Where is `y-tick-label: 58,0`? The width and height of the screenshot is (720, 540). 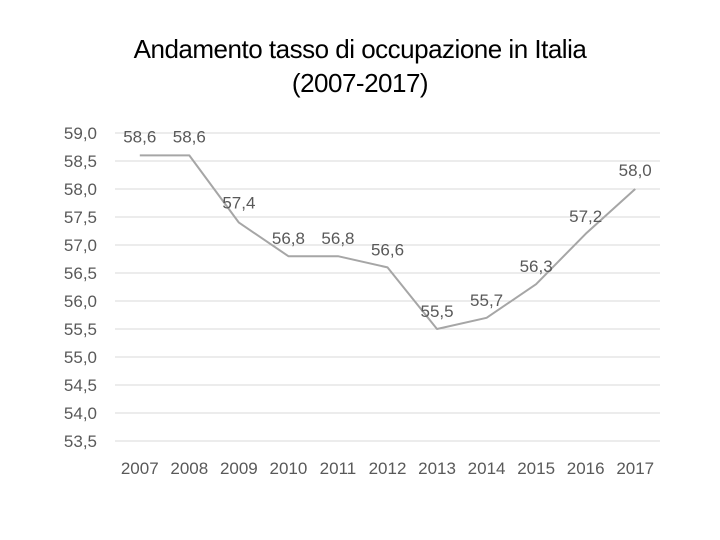
y-tick-label: 58,0 is located at coordinates (80, 189).